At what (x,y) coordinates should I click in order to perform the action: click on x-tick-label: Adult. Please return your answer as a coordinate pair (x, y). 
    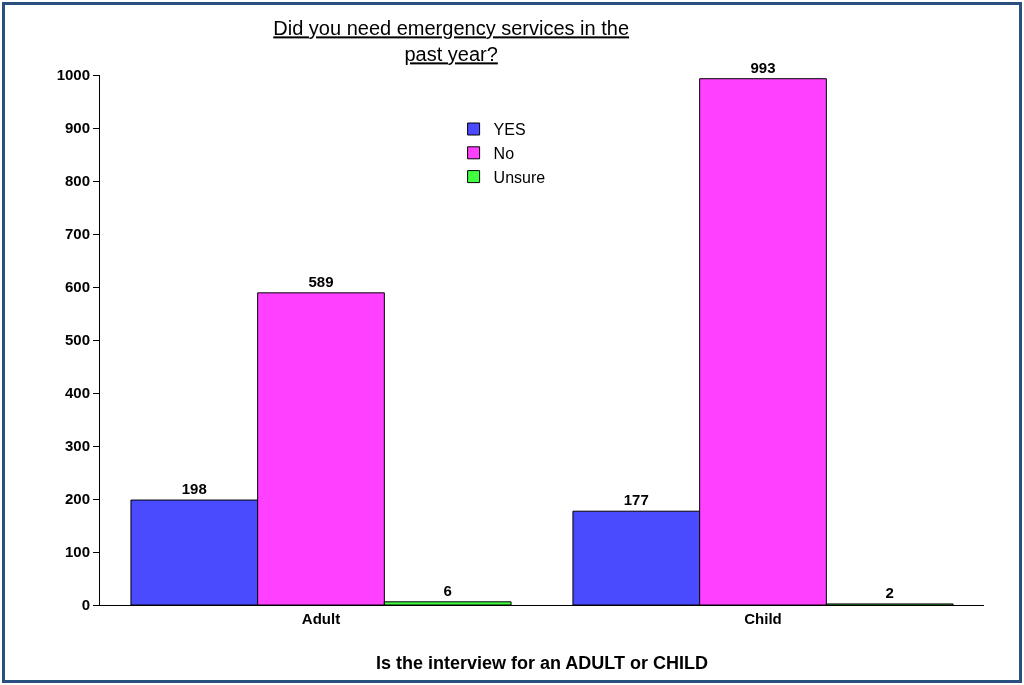
    Looking at the image, I should click on (321, 618).